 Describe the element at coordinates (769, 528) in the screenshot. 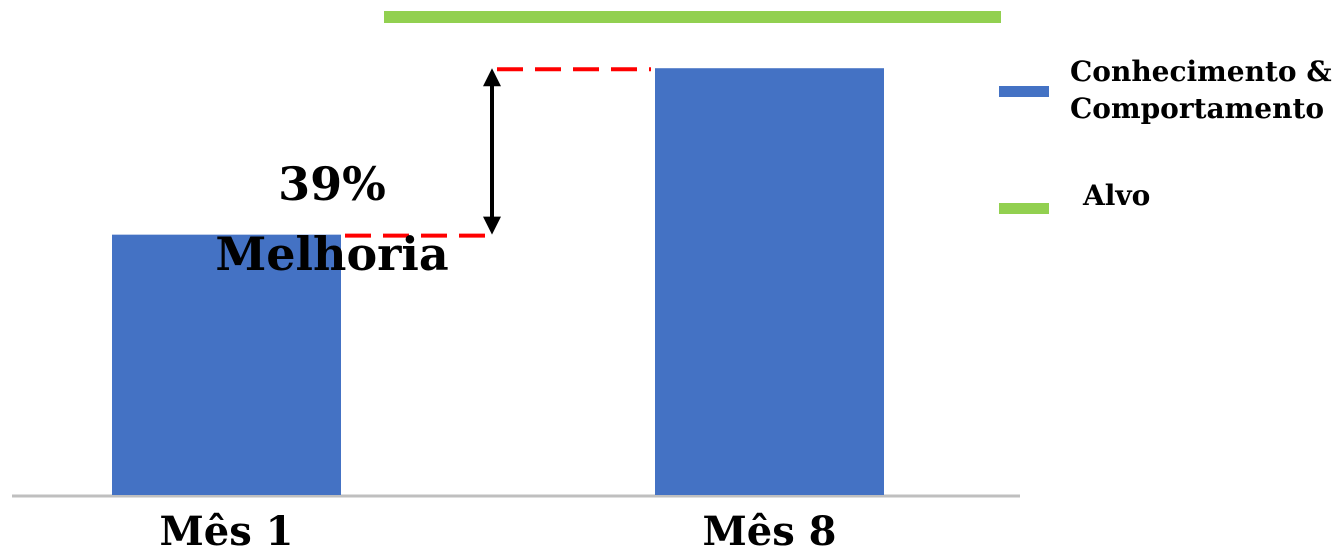

I see `x-tick-label-mes-8: Mês 8` at that location.